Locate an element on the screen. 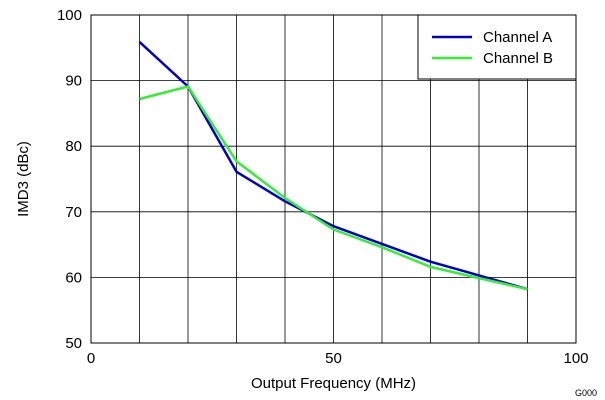 Image resolution: width=605 pixels, height=400 pixels. y-tick-label: 70 is located at coordinates (73, 212).